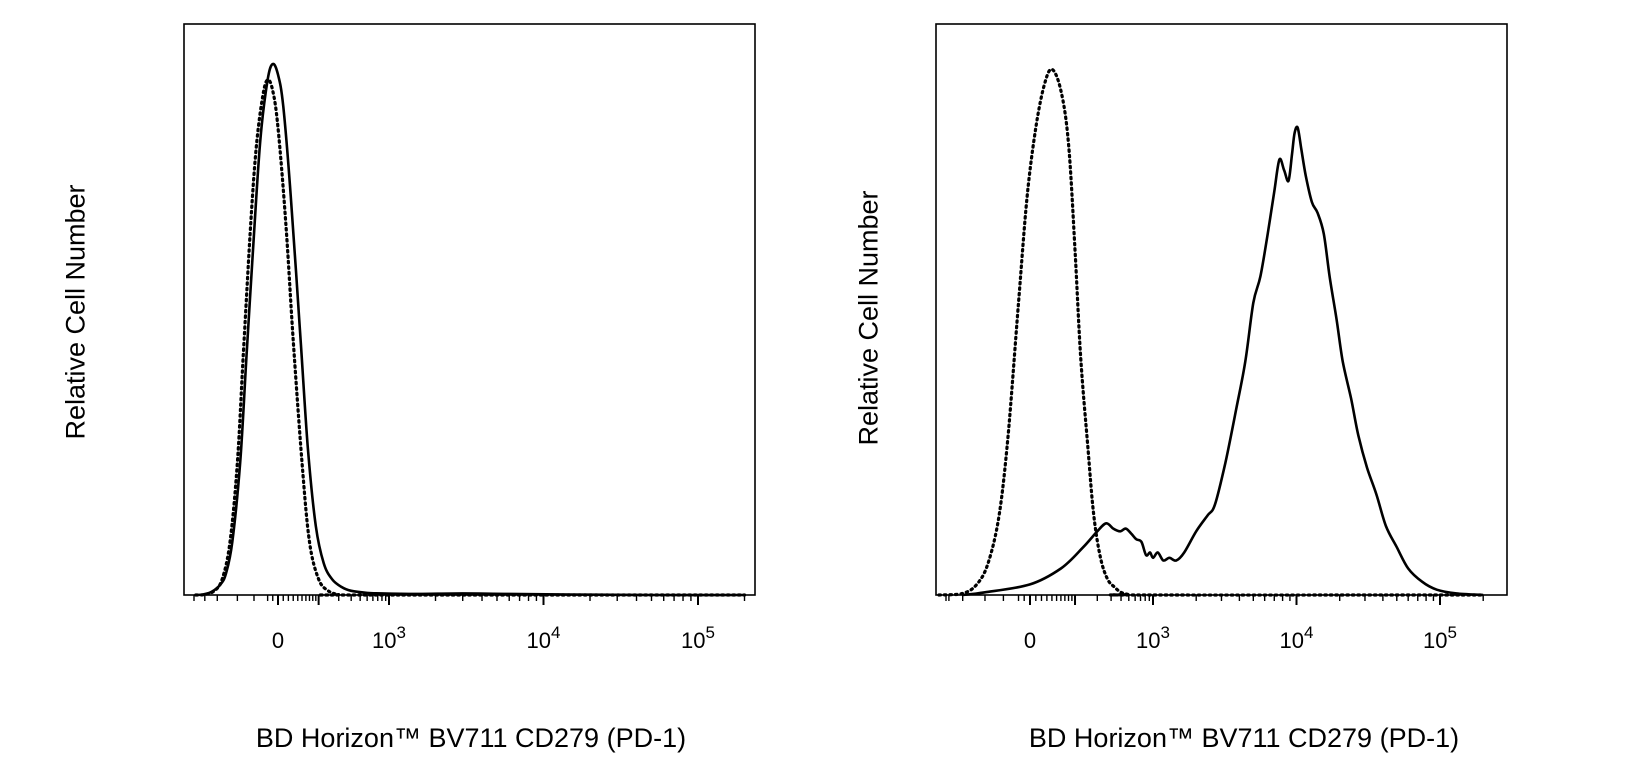  I want to click on left-x-tick-label: 10⁵, so click(698, 638).